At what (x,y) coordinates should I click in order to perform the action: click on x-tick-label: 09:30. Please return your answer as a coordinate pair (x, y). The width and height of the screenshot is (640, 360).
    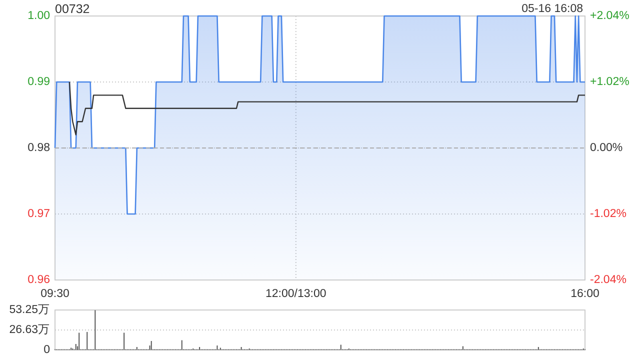
    Looking at the image, I should click on (55, 294).